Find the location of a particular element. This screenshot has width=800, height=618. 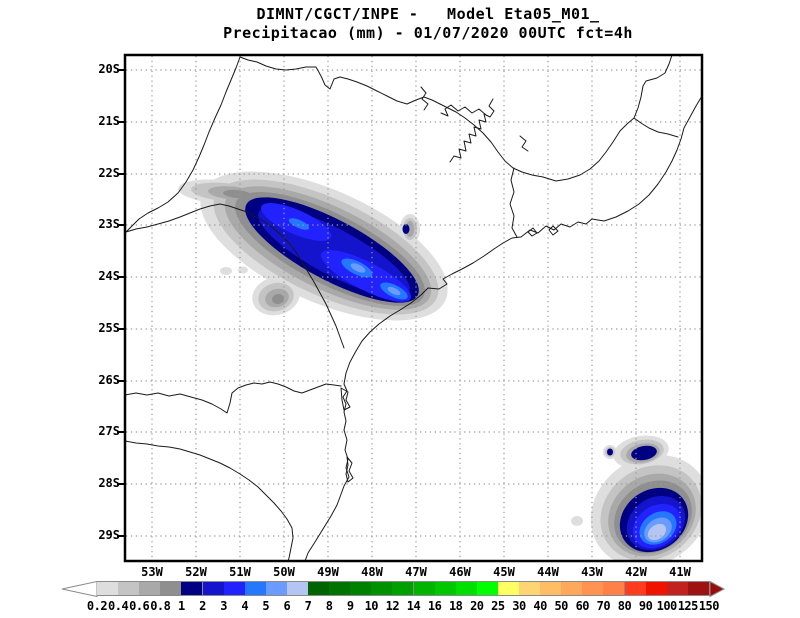

state-border-pr-sc is located at coordinates (234, 397).